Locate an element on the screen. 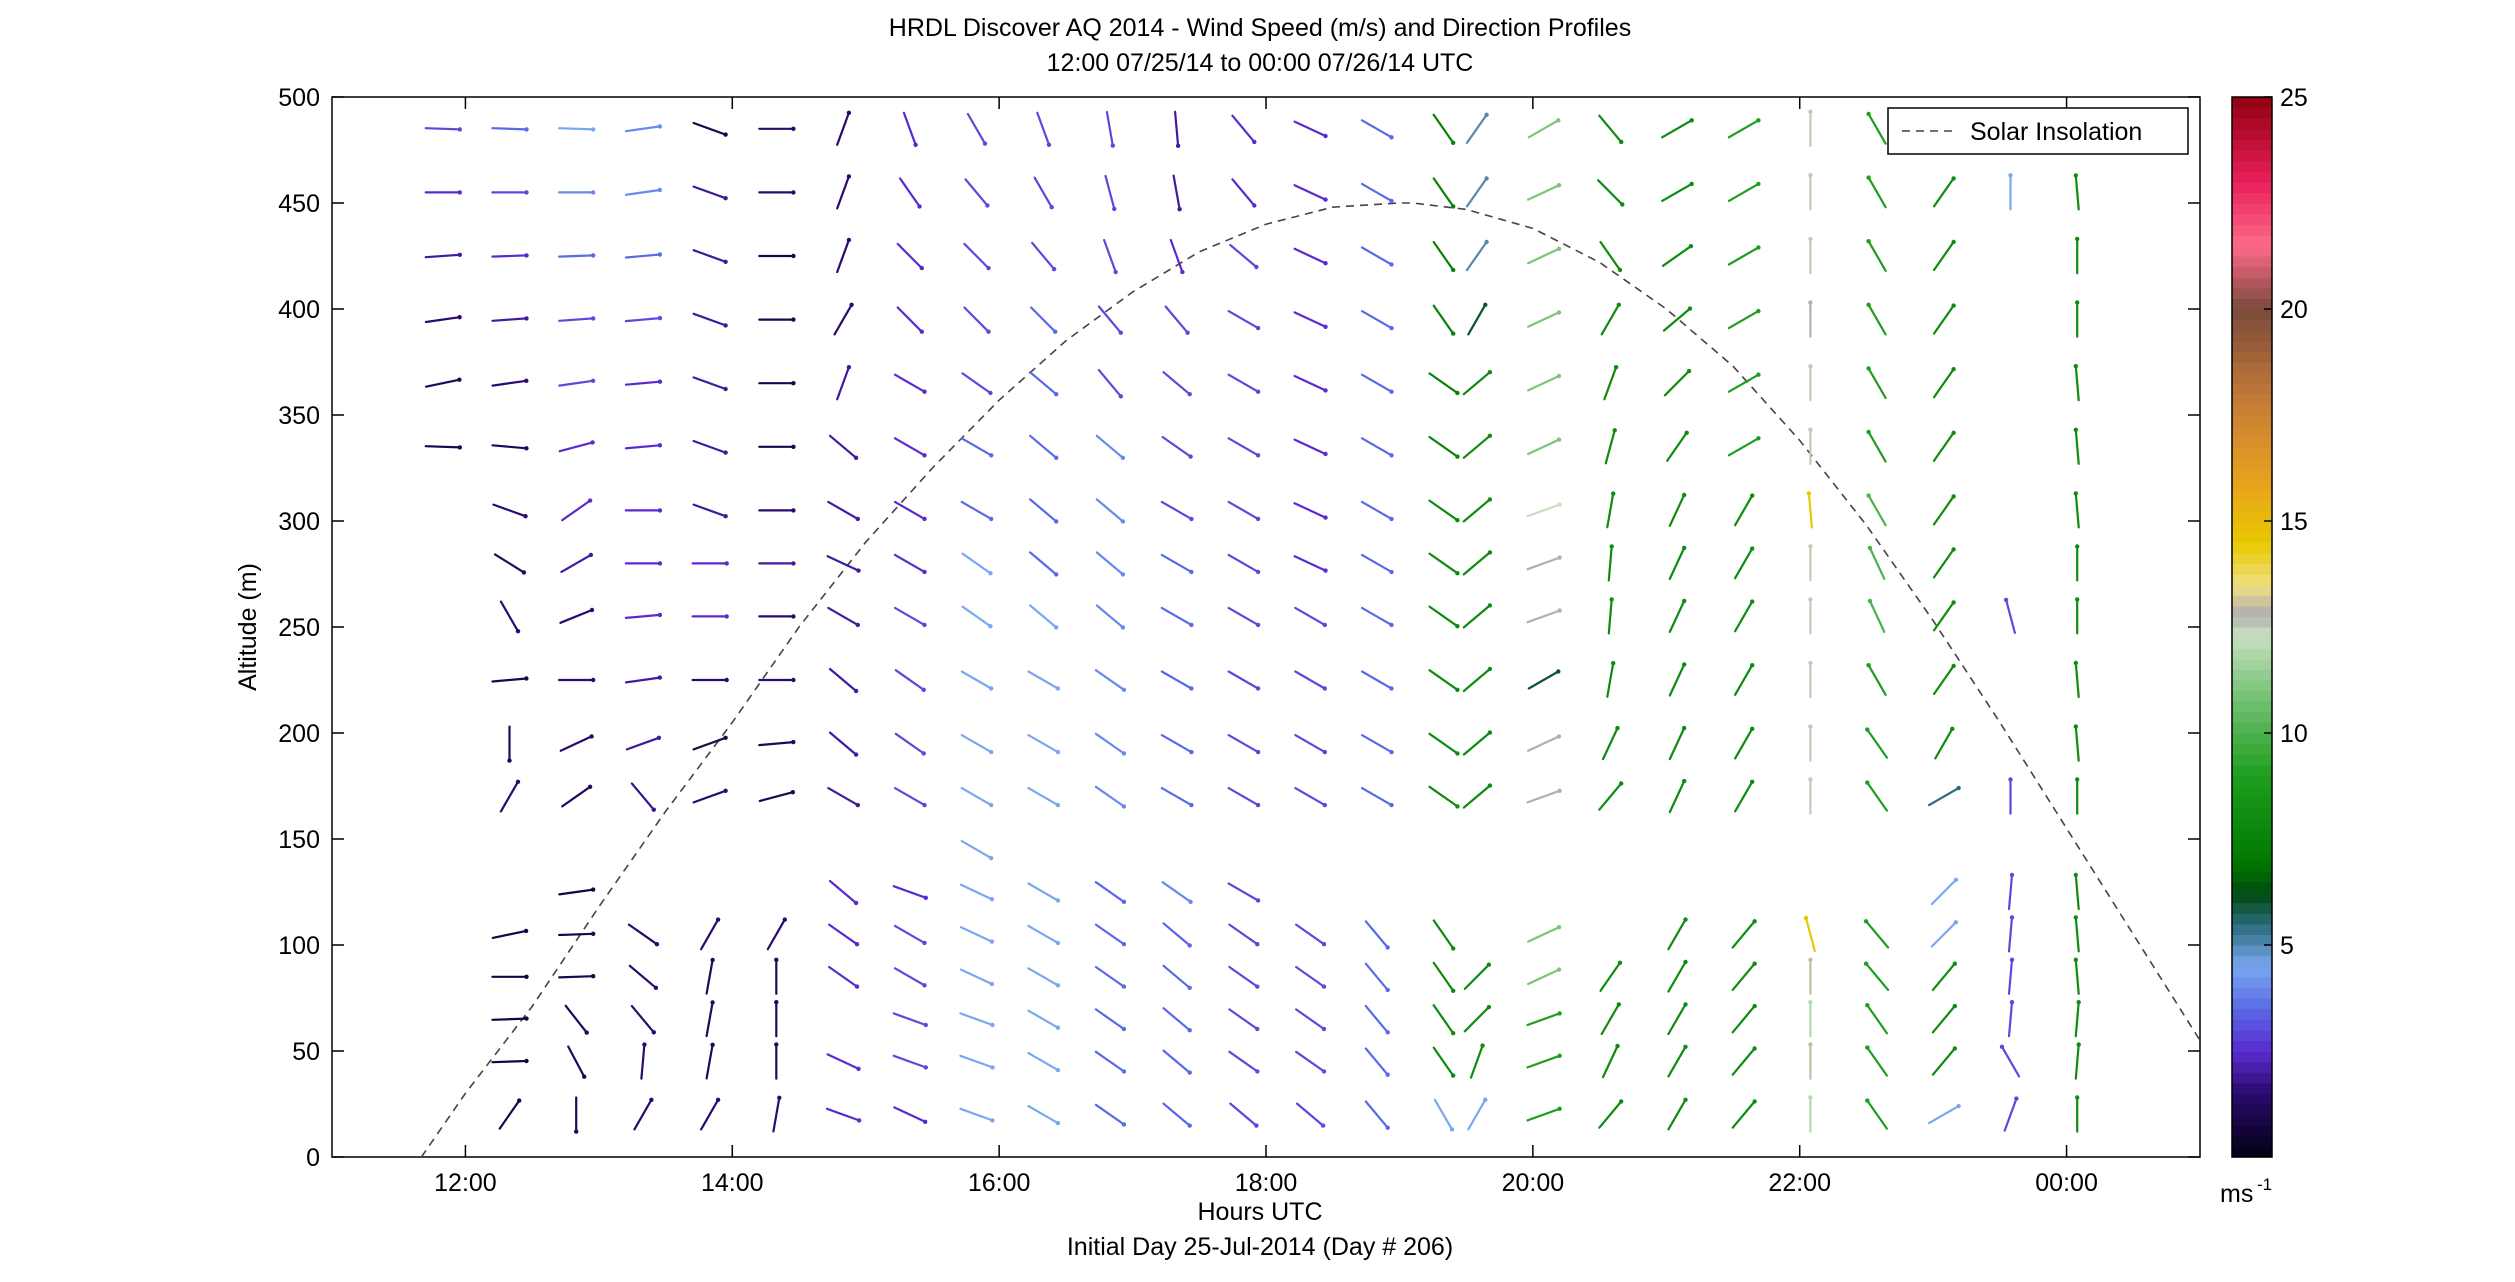  legend: Solar Insolation is located at coordinates (2038, 131).